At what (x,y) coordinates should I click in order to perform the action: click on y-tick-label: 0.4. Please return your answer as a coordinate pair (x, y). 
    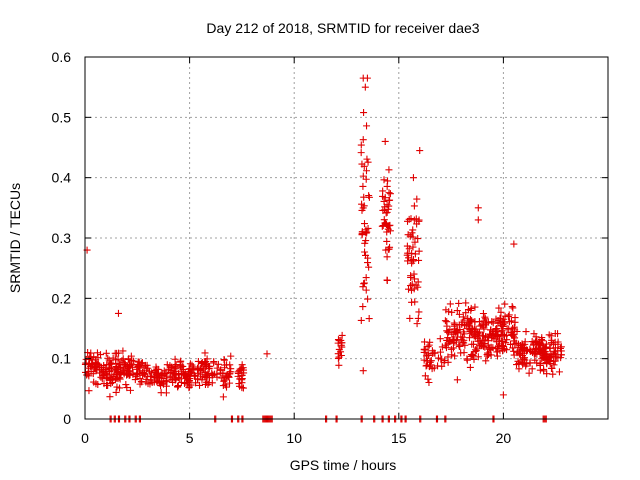
    Looking at the image, I should click on (62, 178).